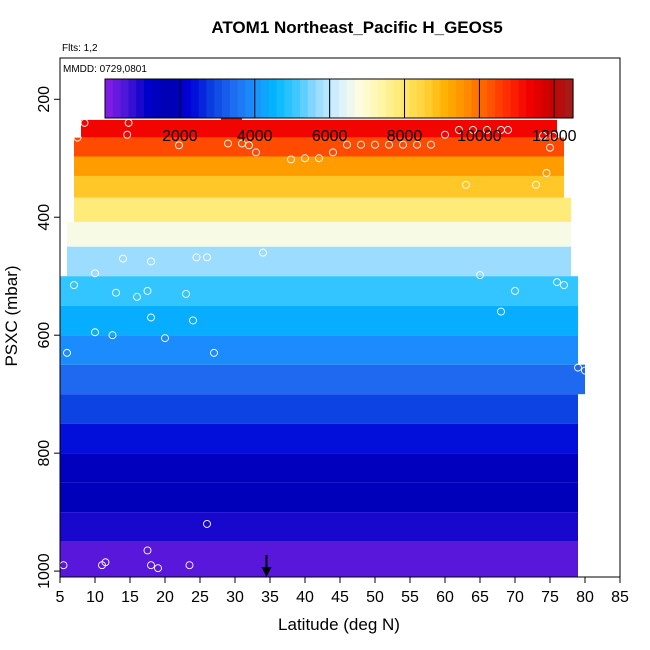 This screenshot has height=650, width=650. What do you see at coordinates (585, 597) in the screenshot?
I see `x-tick-label: 80` at bounding box center [585, 597].